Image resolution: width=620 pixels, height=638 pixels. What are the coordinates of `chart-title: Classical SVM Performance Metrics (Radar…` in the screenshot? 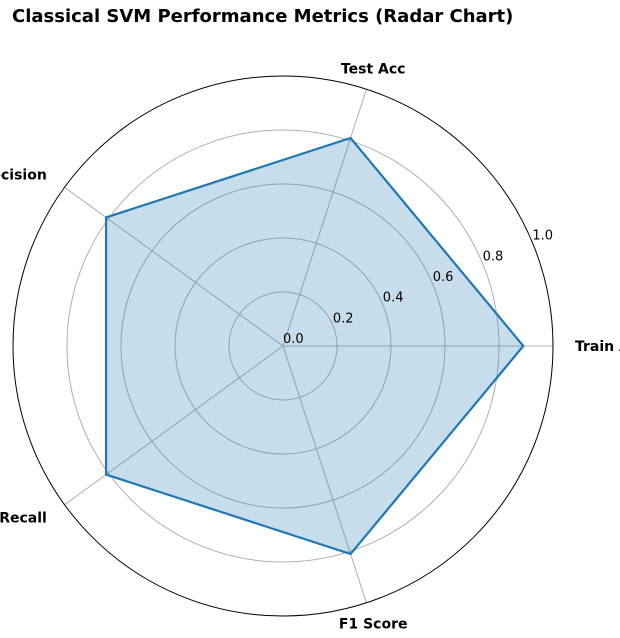 It's located at (263, 16).